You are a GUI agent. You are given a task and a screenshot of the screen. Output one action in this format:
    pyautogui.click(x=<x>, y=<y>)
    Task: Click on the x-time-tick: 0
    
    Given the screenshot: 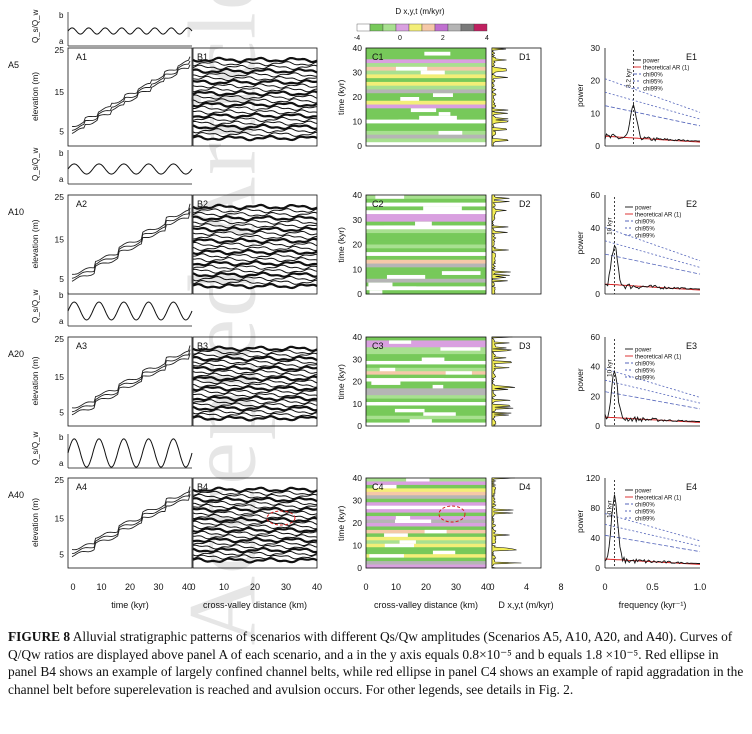 What is the action you would take?
    pyautogui.click(x=72, y=587)
    